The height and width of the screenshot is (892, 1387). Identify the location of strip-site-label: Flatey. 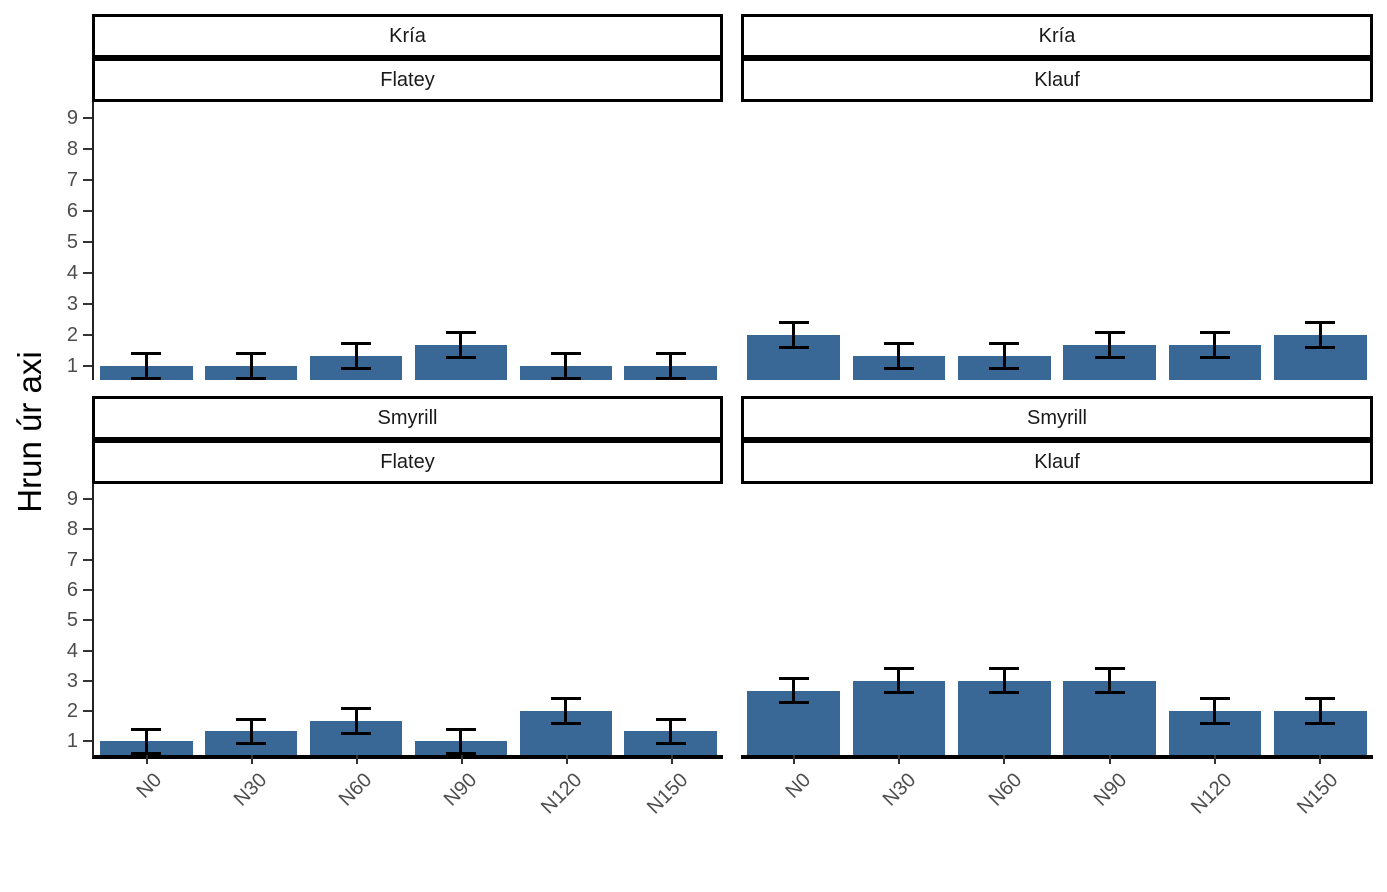
(407, 79).